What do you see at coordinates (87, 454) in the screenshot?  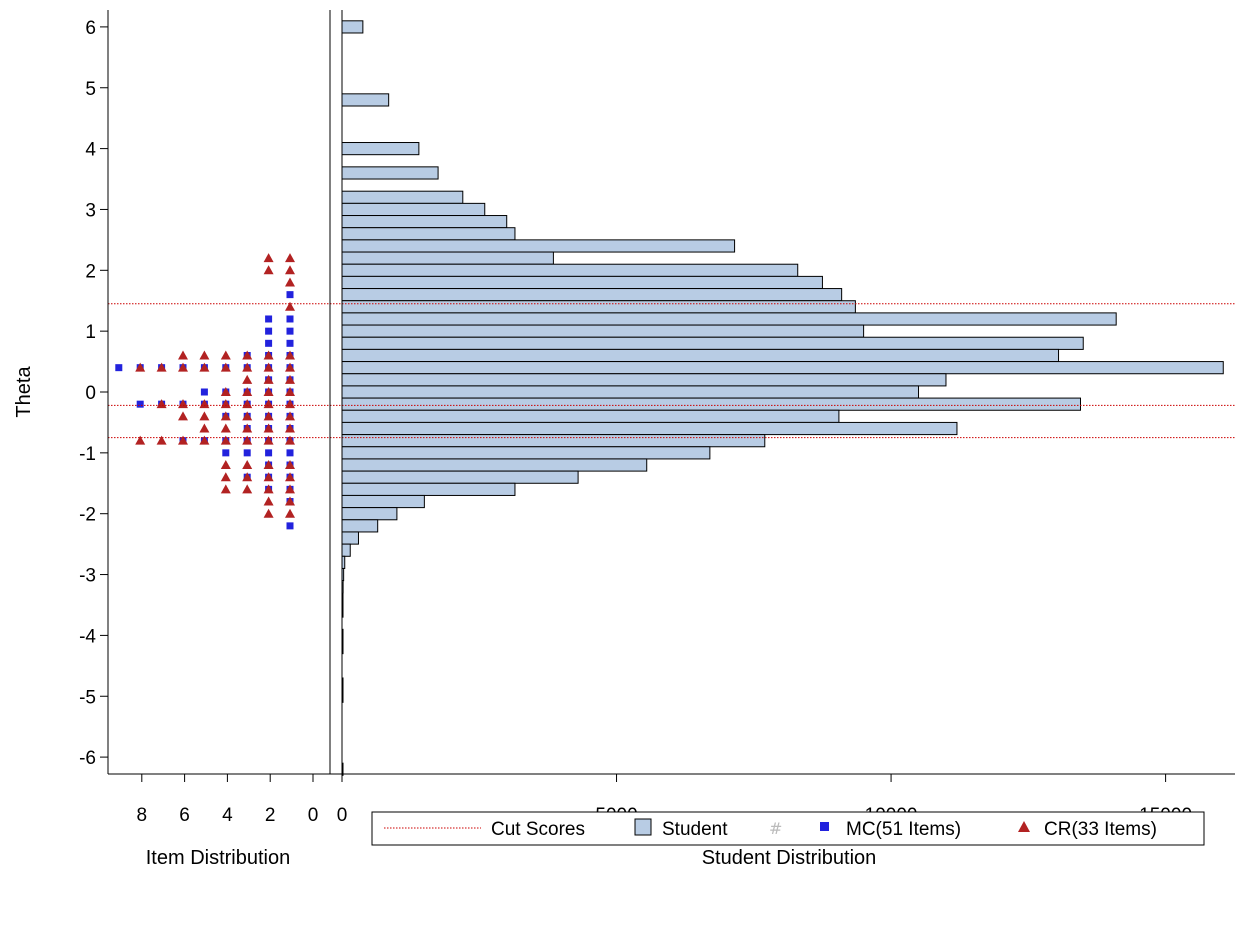 I see `y-tick-label: -1` at bounding box center [87, 454].